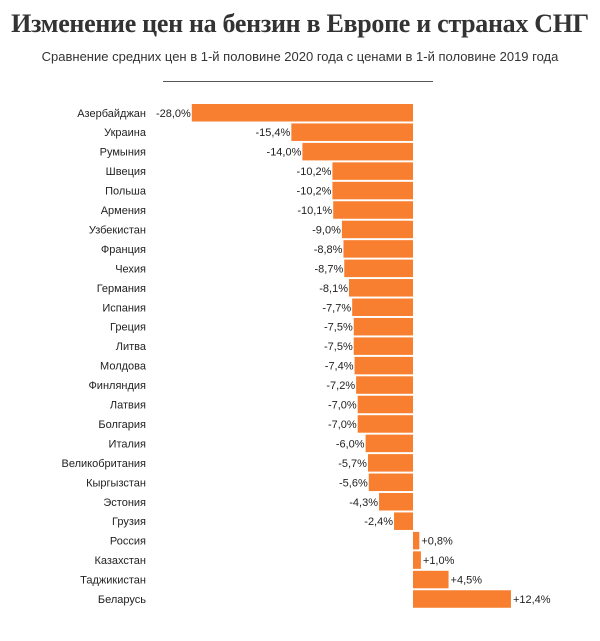 This screenshot has height=641, width=600. What do you see at coordinates (117, 386) in the screenshot?
I see `category-label: Финляндия` at bounding box center [117, 386].